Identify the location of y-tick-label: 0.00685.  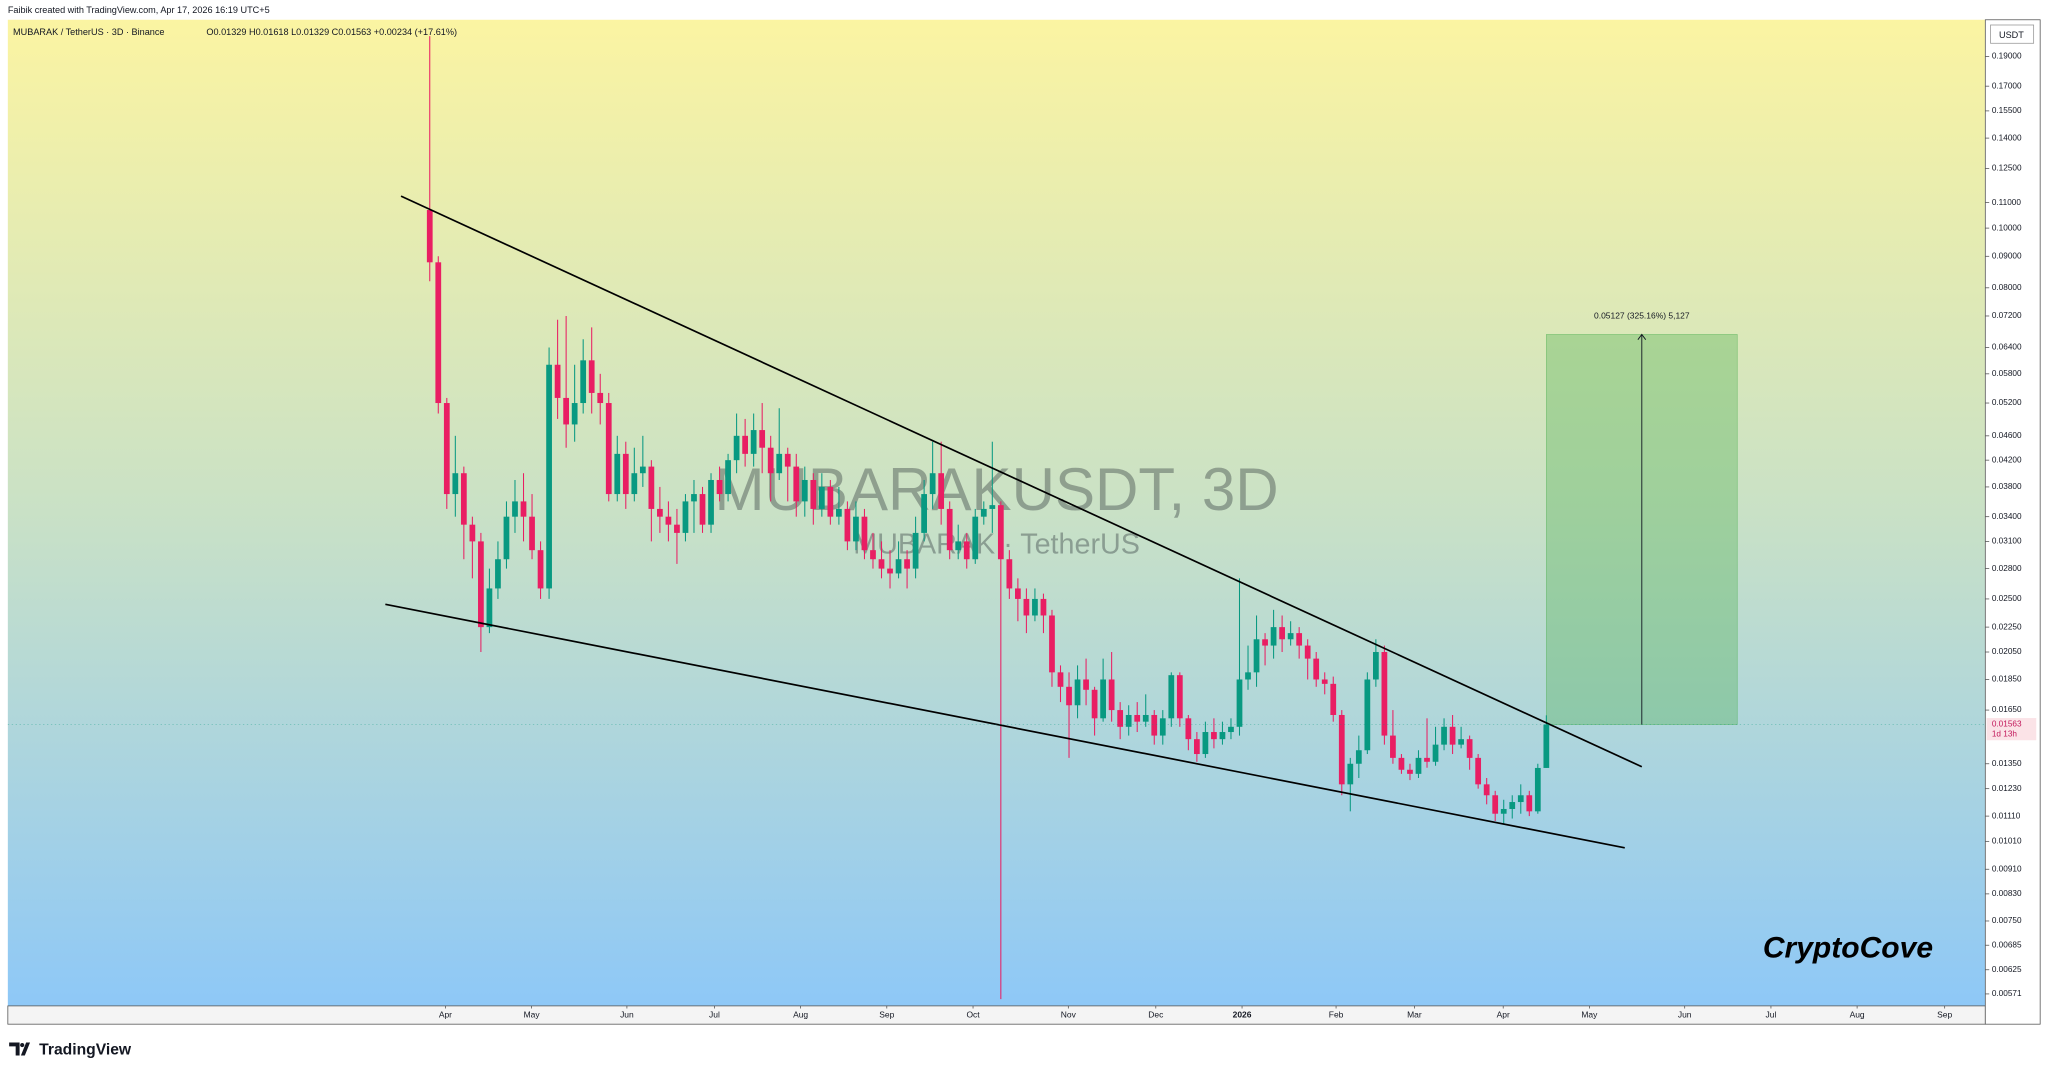
(2007, 944).